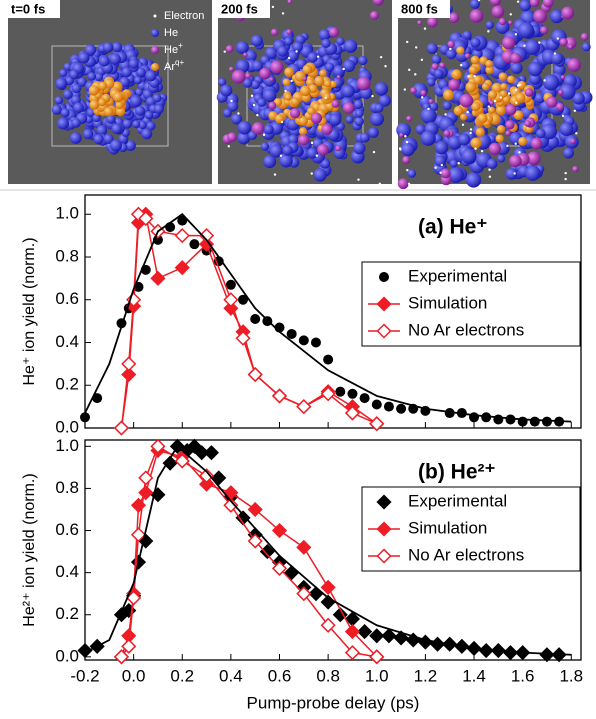  Describe the element at coordinates (419, 8) in the screenshot. I see `snapshot-label: 800 fs` at that location.